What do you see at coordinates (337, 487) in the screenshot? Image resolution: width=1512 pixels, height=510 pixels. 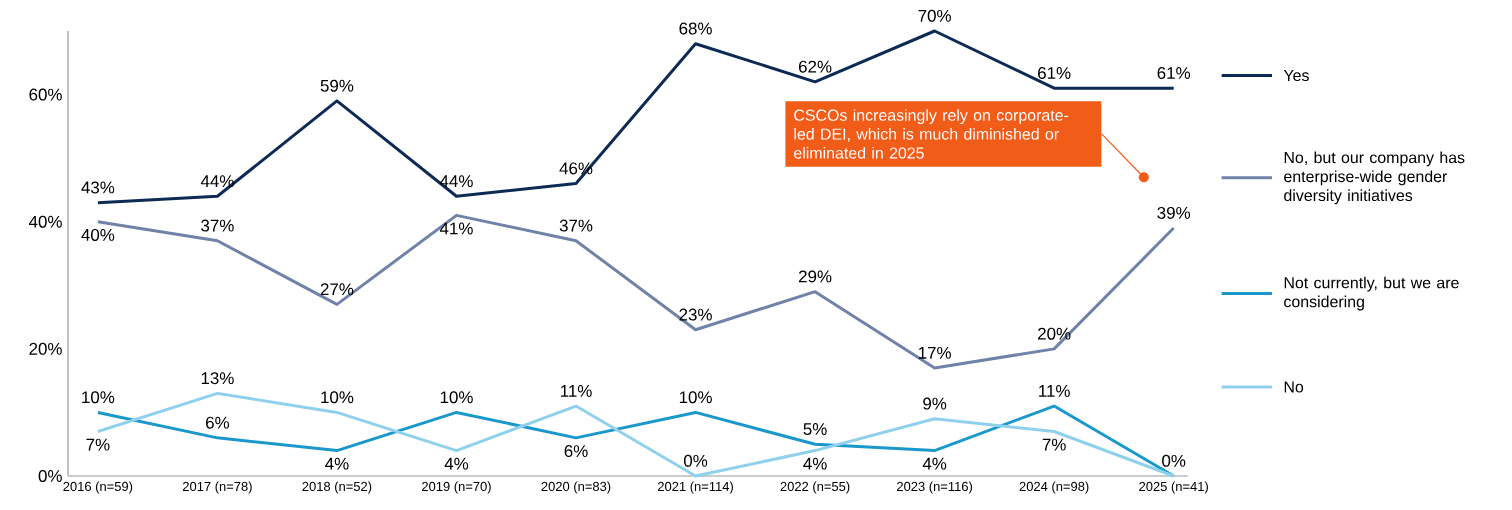 I see `x-tick-label: 2018 (n=52)` at bounding box center [337, 487].